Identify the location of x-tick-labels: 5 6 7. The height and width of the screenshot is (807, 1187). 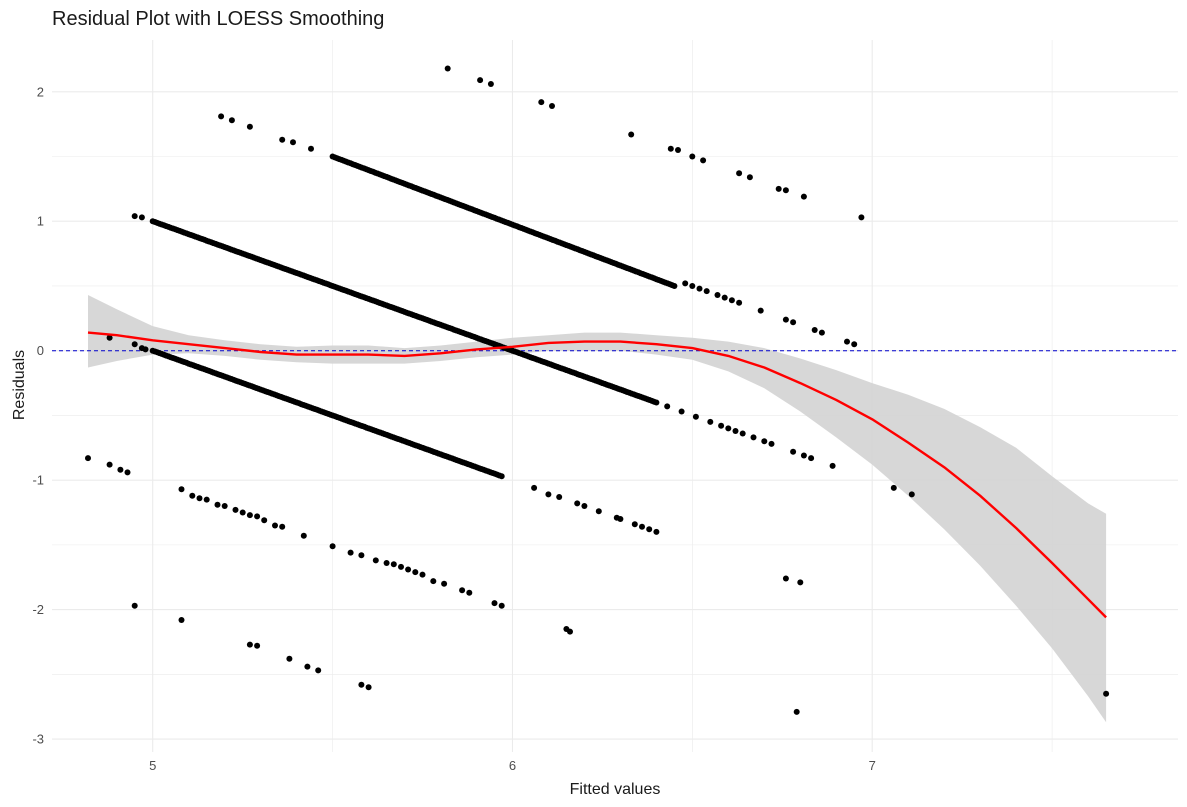
(512, 765).